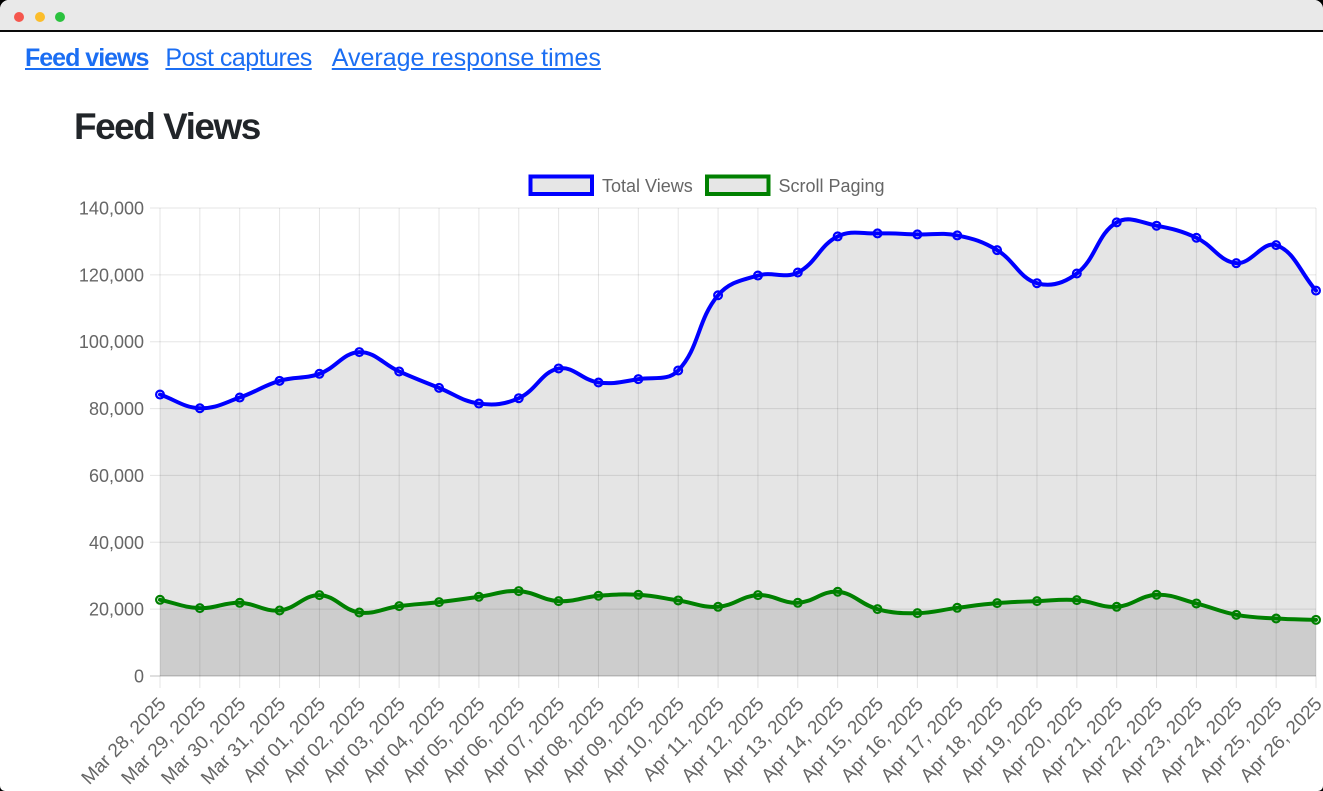 Image resolution: width=1323 pixels, height=791 pixels. What do you see at coordinates (832, 186) in the screenshot?
I see `svg-text: Scroll Paging` at bounding box center [832, 186].